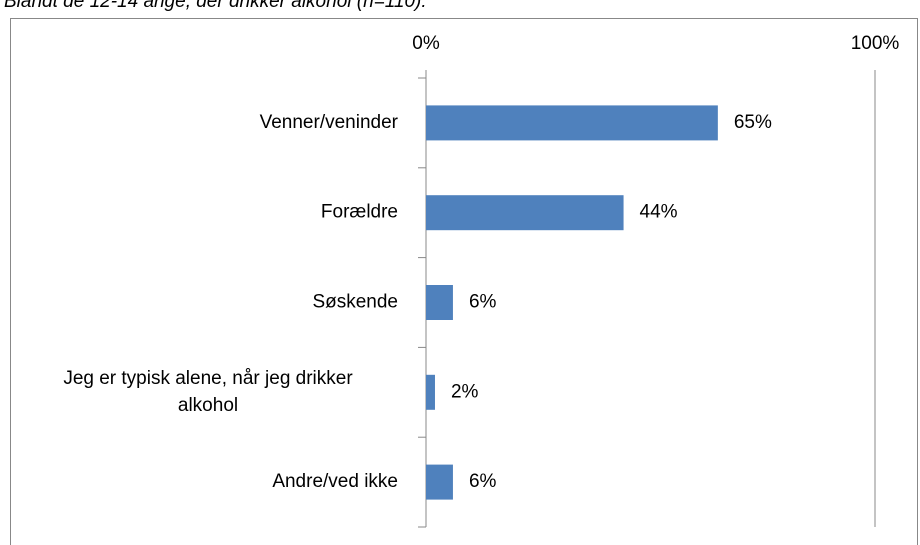 The width and height of the screenshot is (920, 545). Describe the element at coordinates (335, 481) in the screenshot. I see `y-tick-label: Andre/ved ikke` at that location.